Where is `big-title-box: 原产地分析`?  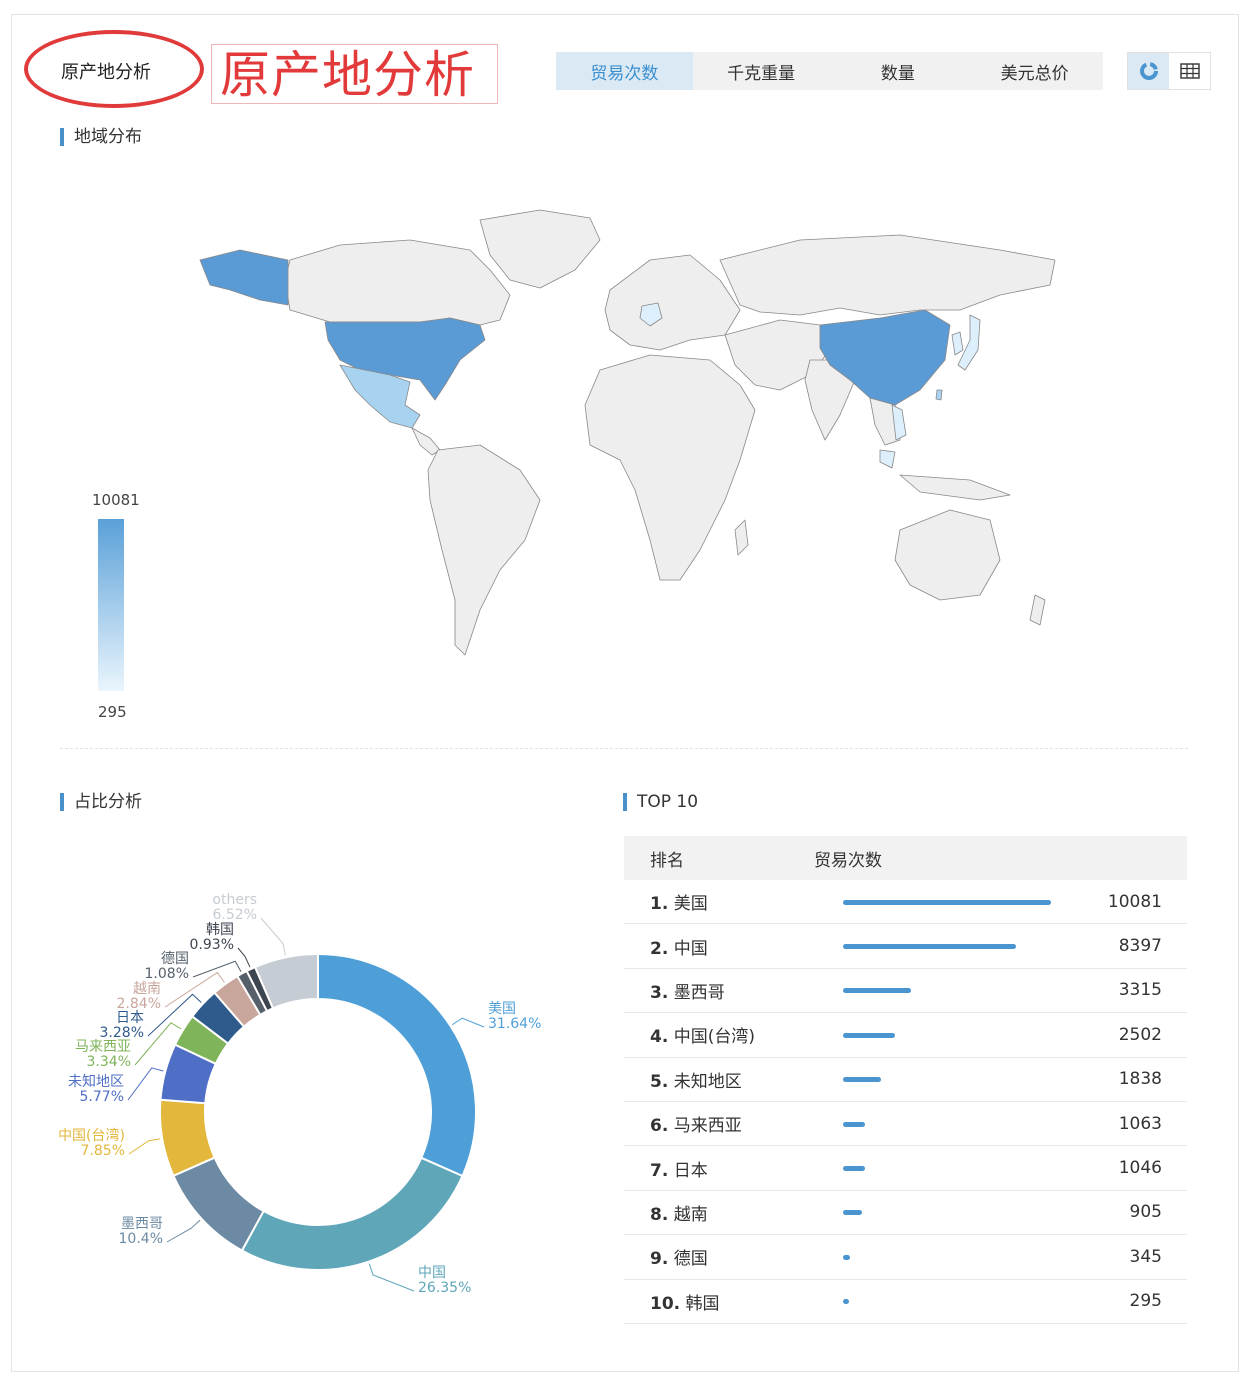 big-title-box: 原产地分析 is located at coordinates (354, 74).